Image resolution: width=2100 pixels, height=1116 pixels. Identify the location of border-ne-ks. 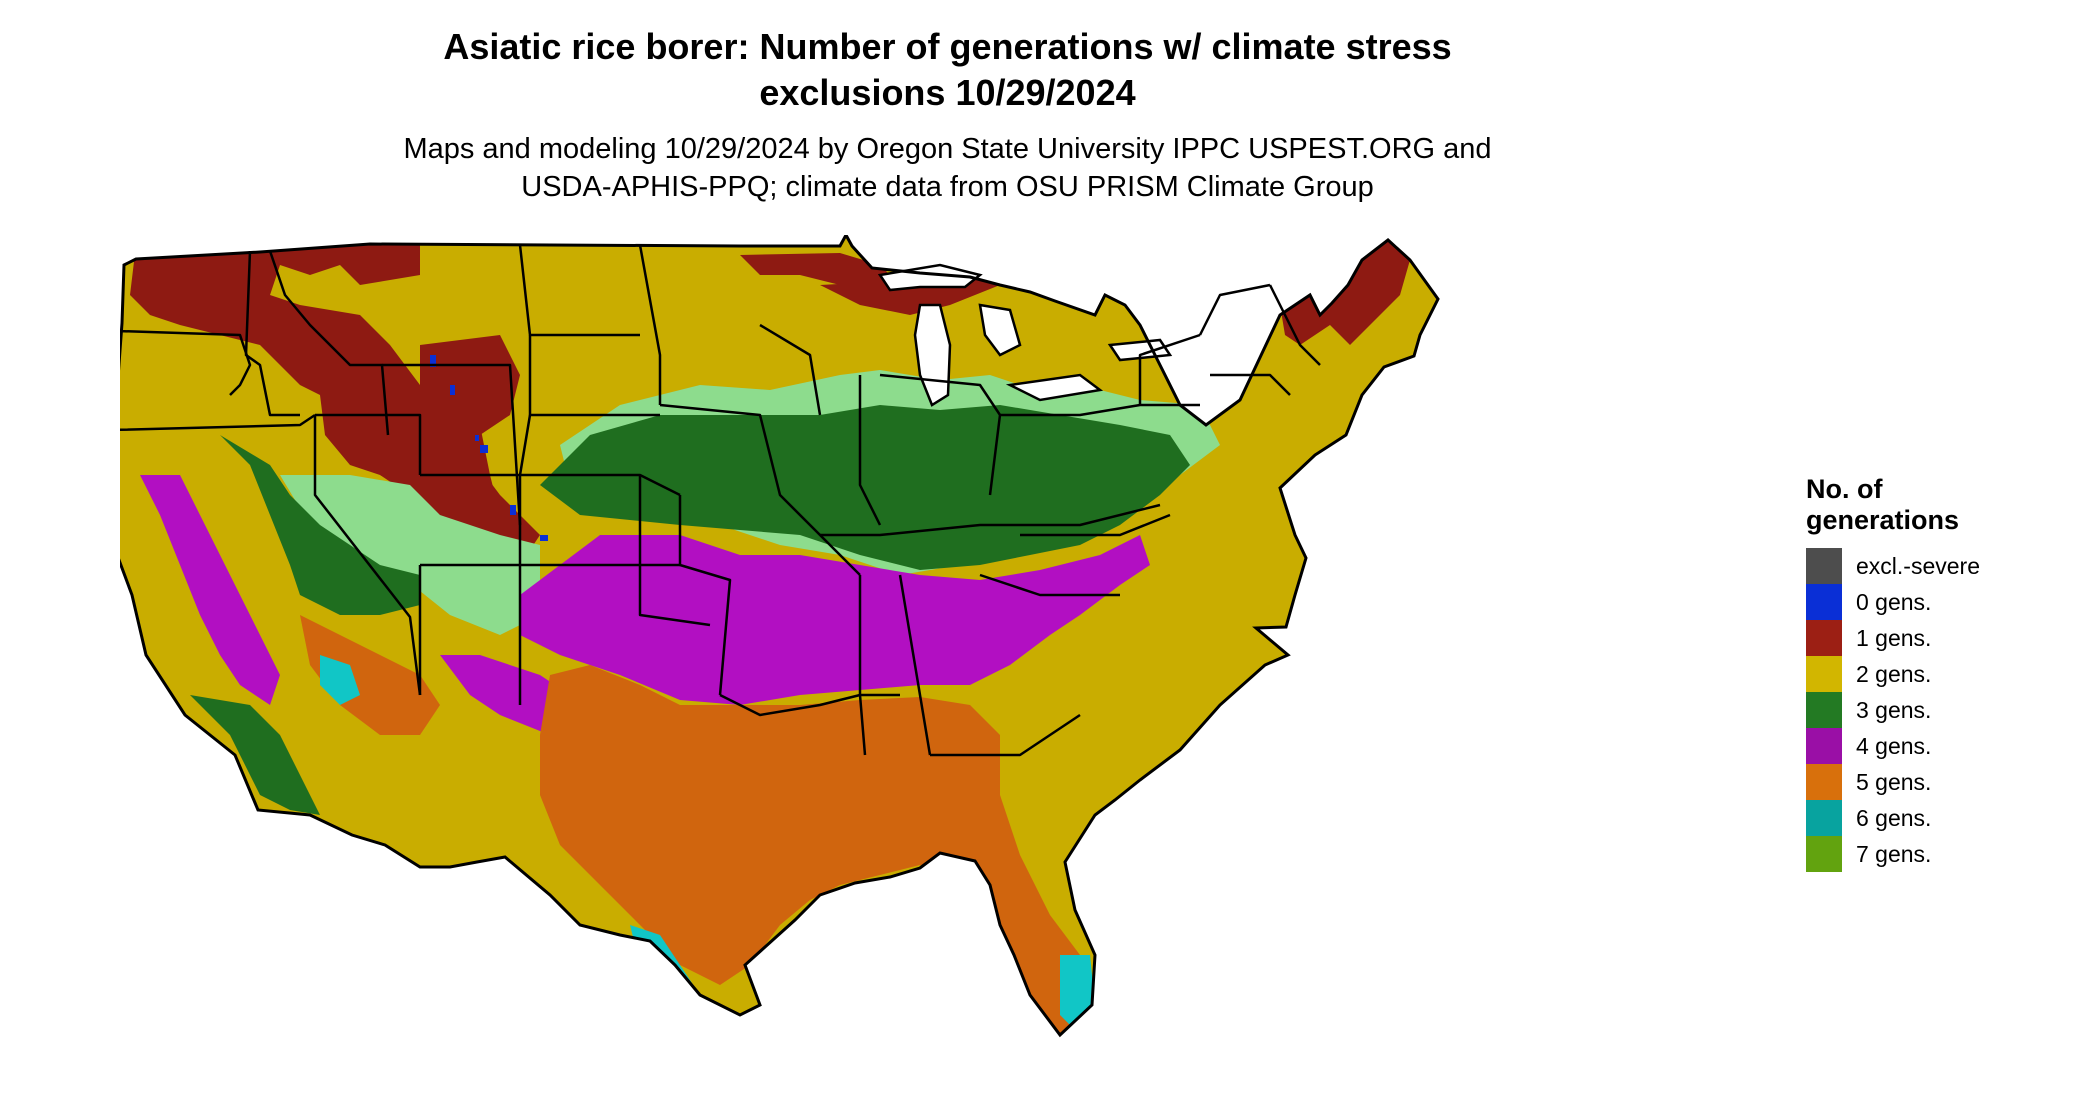
(599, 455).